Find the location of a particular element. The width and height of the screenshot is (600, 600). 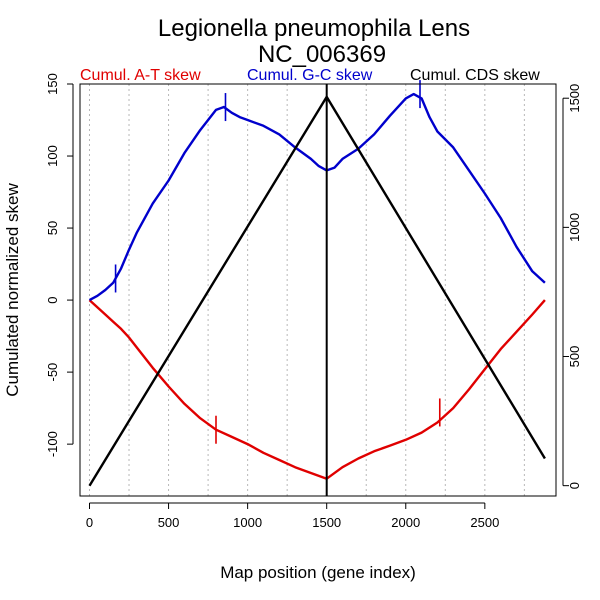

y2-tick-label-0: 0 is located at coordinates (574, 485).